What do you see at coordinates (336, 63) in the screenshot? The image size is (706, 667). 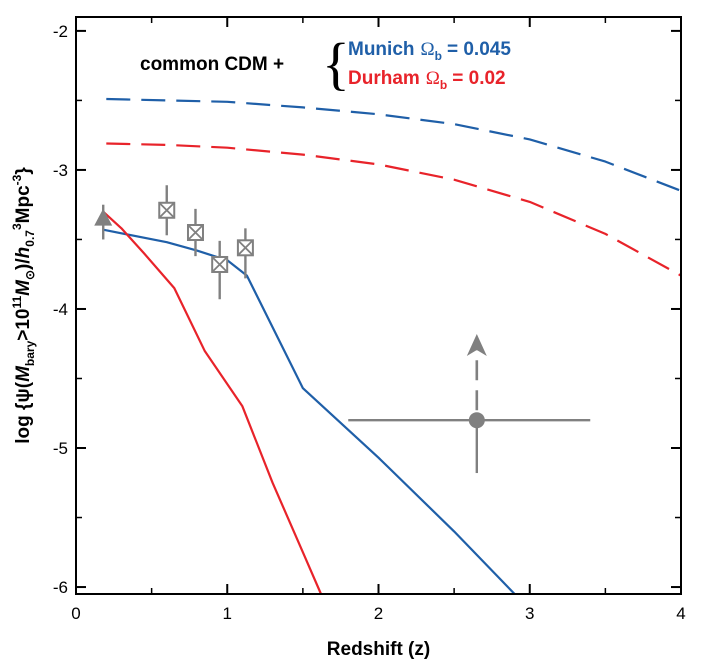 I see `legend-brace: {` at bounding box center [336, 63].